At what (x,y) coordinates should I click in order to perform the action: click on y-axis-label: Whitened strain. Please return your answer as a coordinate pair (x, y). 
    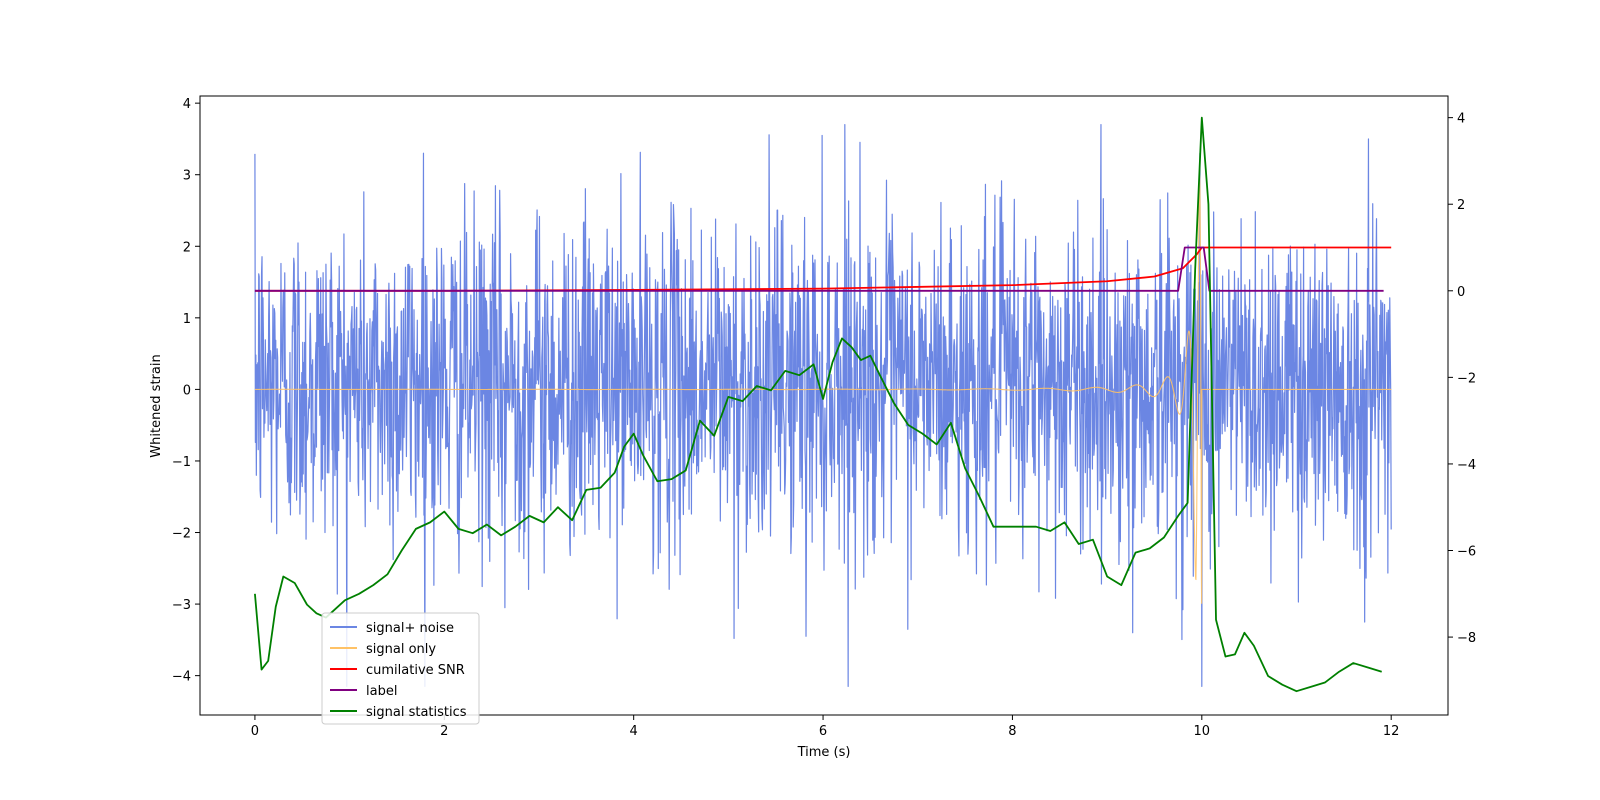
    Looking at the image, I should click on (156, 405).